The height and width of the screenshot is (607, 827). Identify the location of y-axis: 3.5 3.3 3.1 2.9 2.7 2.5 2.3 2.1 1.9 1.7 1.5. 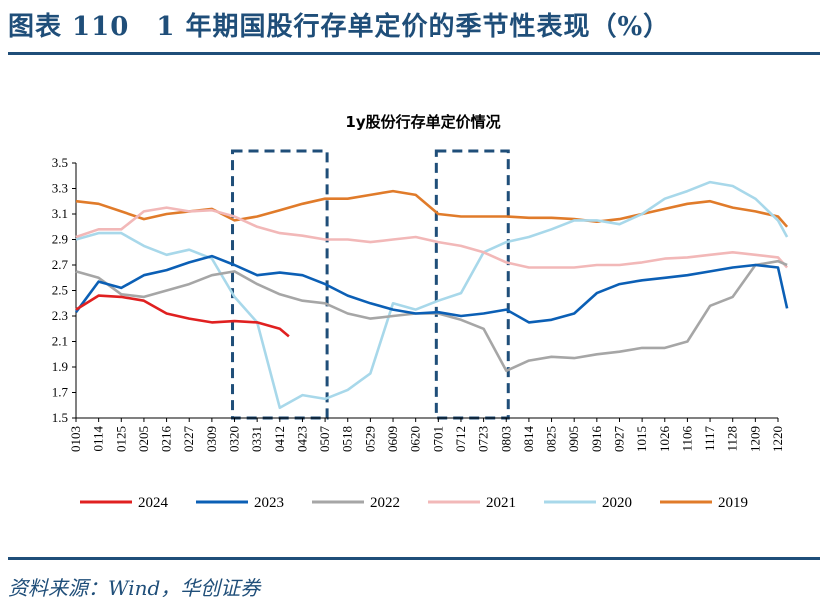
(64, 290).